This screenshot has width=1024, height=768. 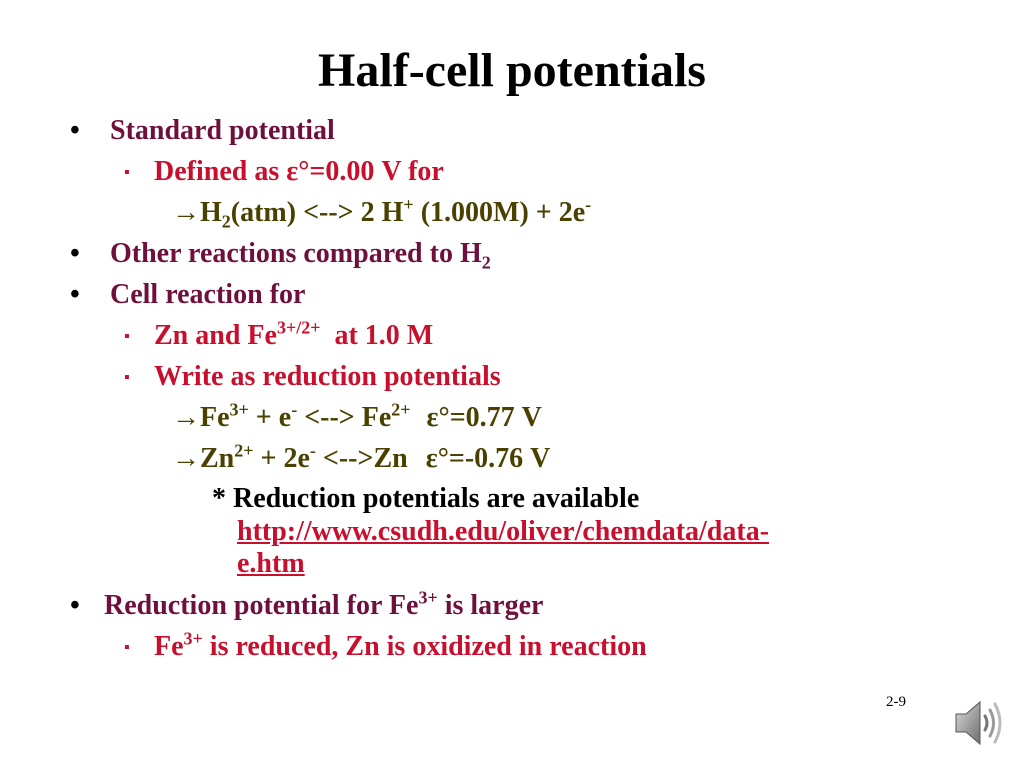 I want to click on bullet-text: Standard potential, so click(x=222, y=130).